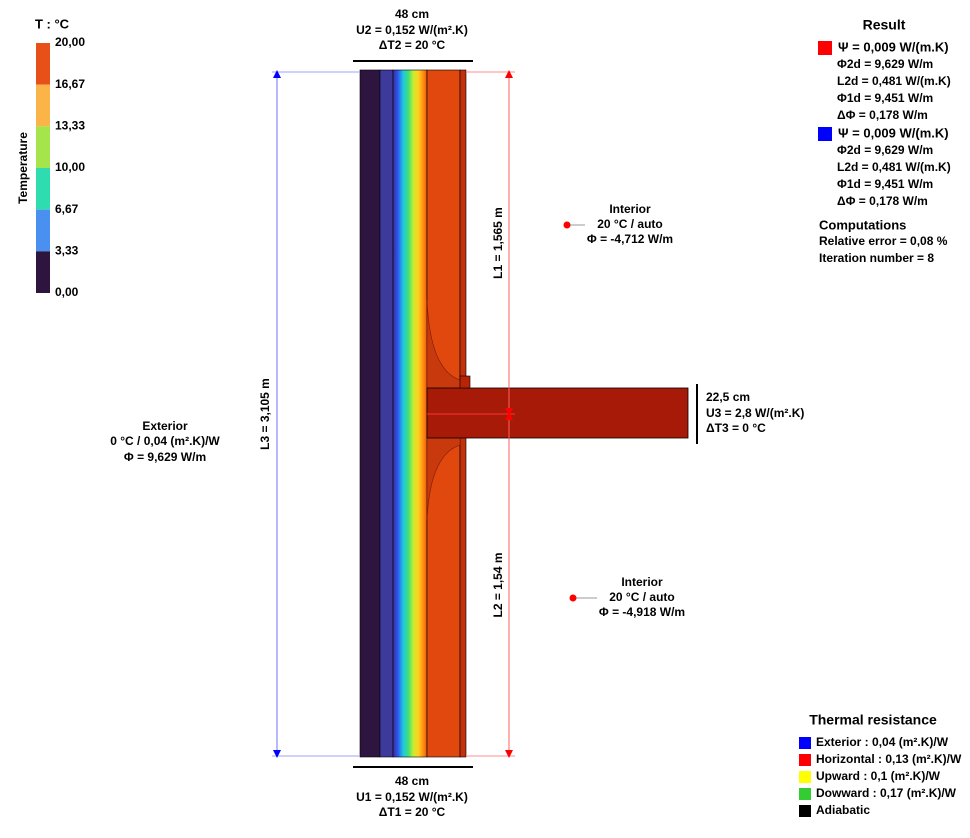  Describe the element at coordinates (70, 84) in the screenshot. I see `legend-tick-label: 16,67` at that location.